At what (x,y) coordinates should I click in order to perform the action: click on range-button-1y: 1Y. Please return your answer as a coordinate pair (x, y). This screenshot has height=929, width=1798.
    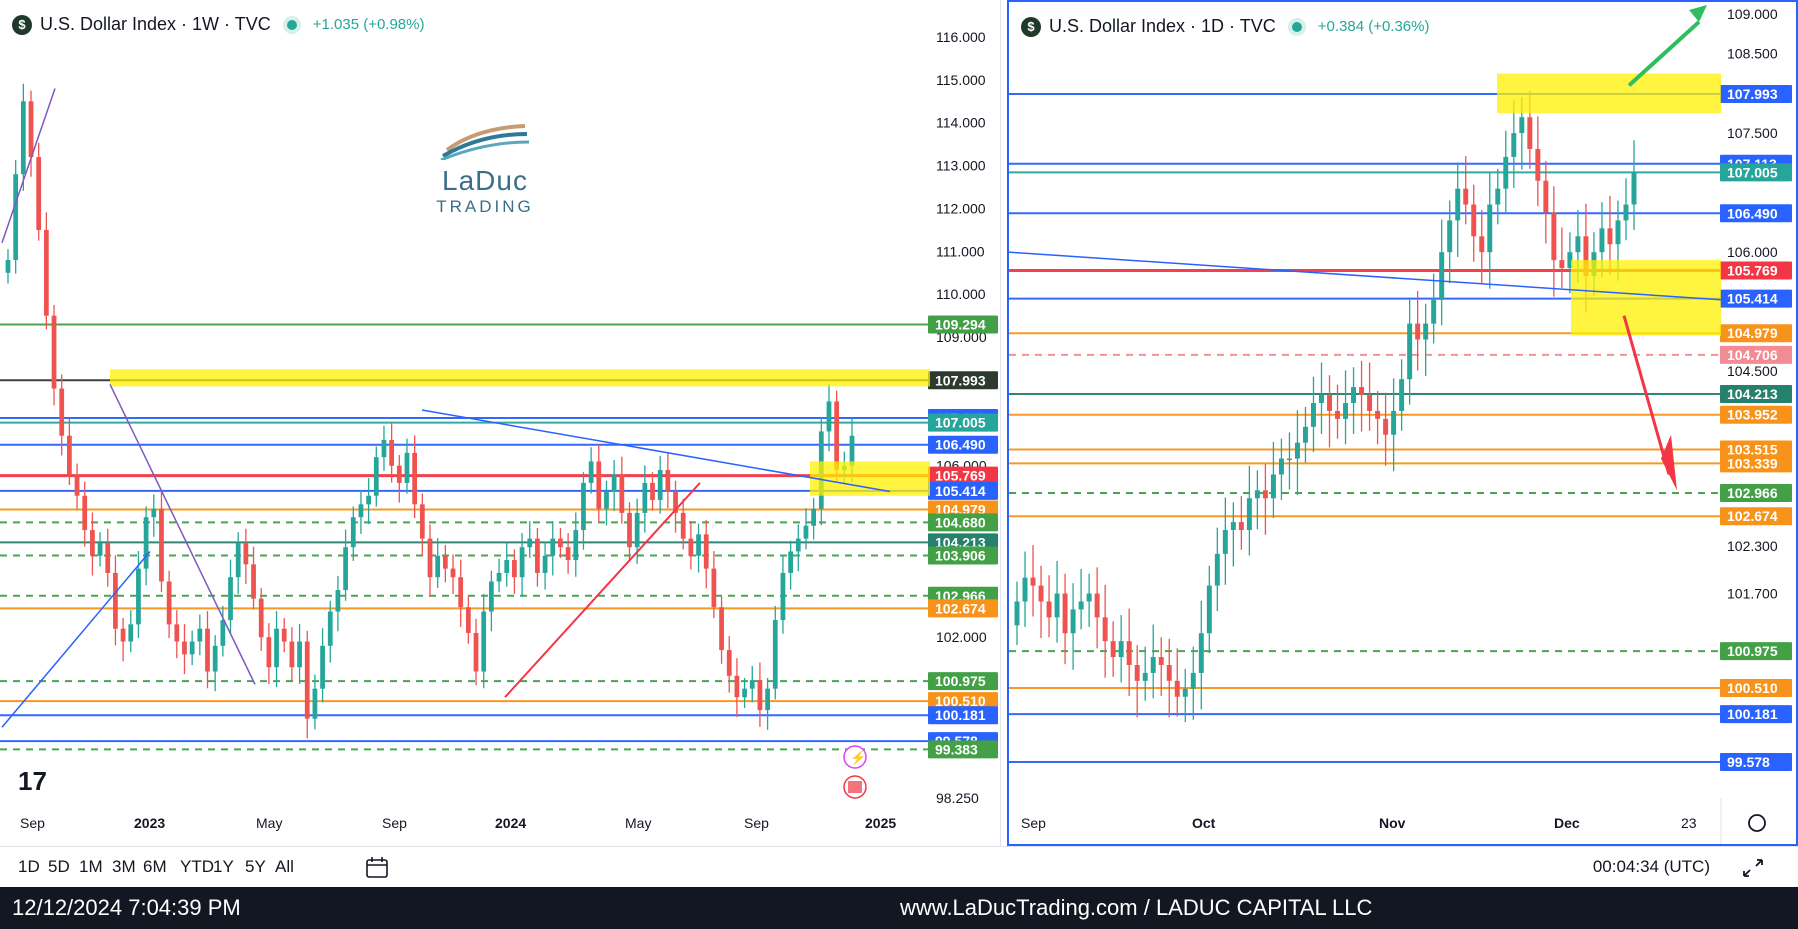
    Looking at the image, I should click on (223, 866).